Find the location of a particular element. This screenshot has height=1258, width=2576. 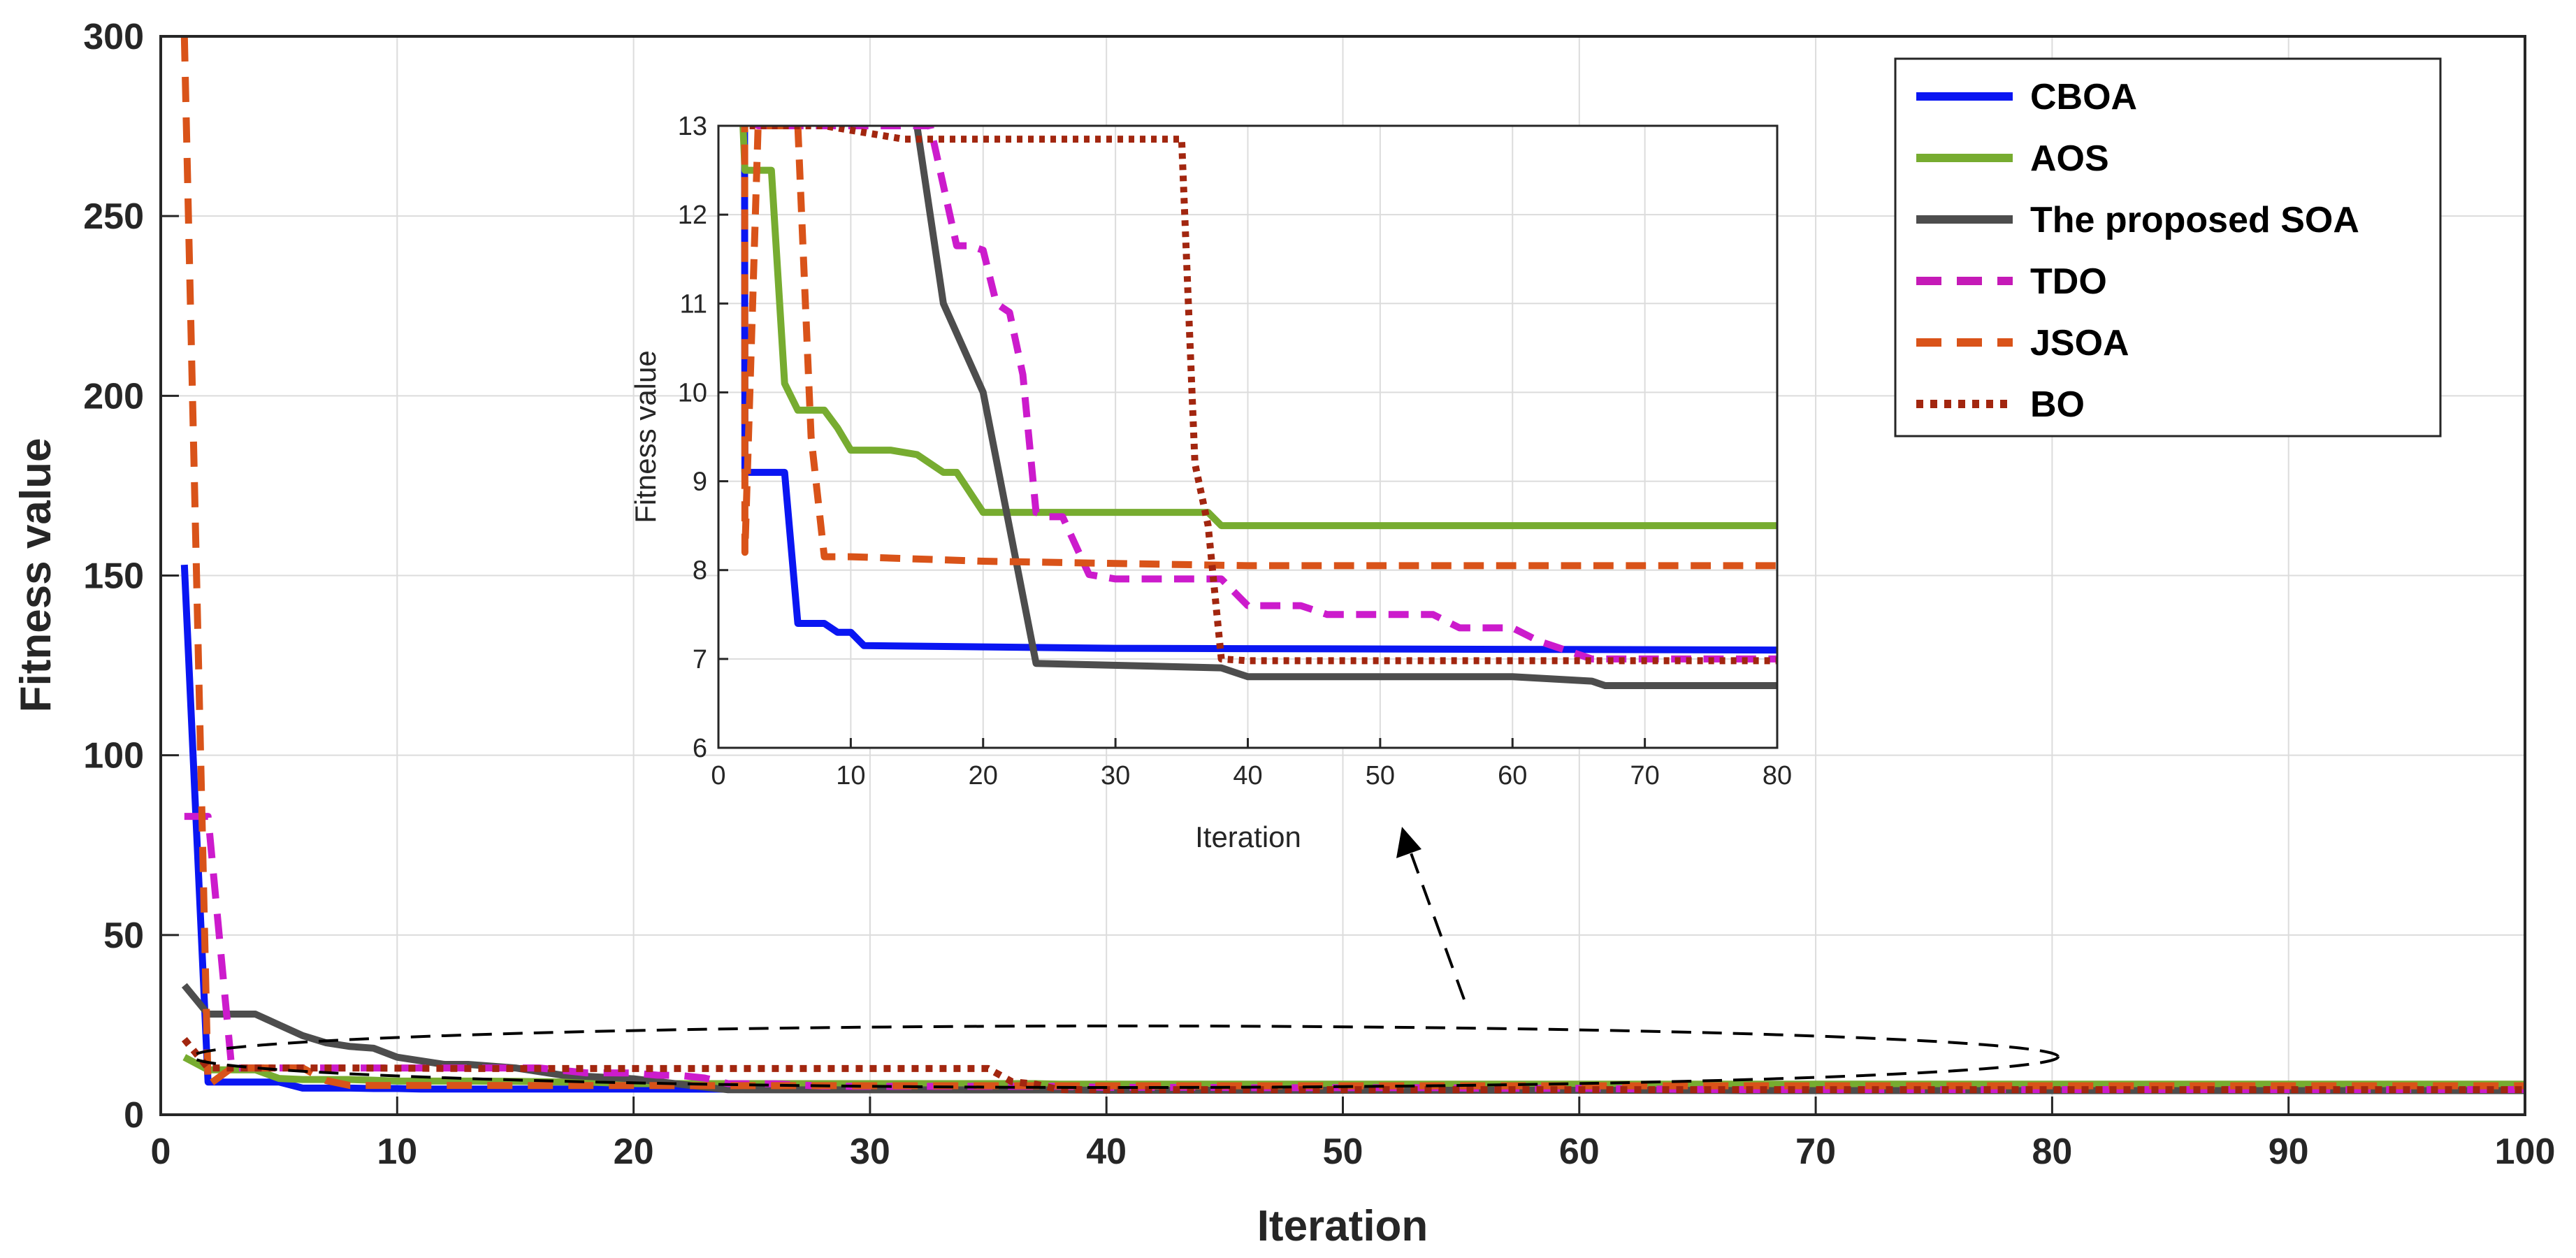

legend-label-tdo: TDO is located at coordinates (2068, 281).